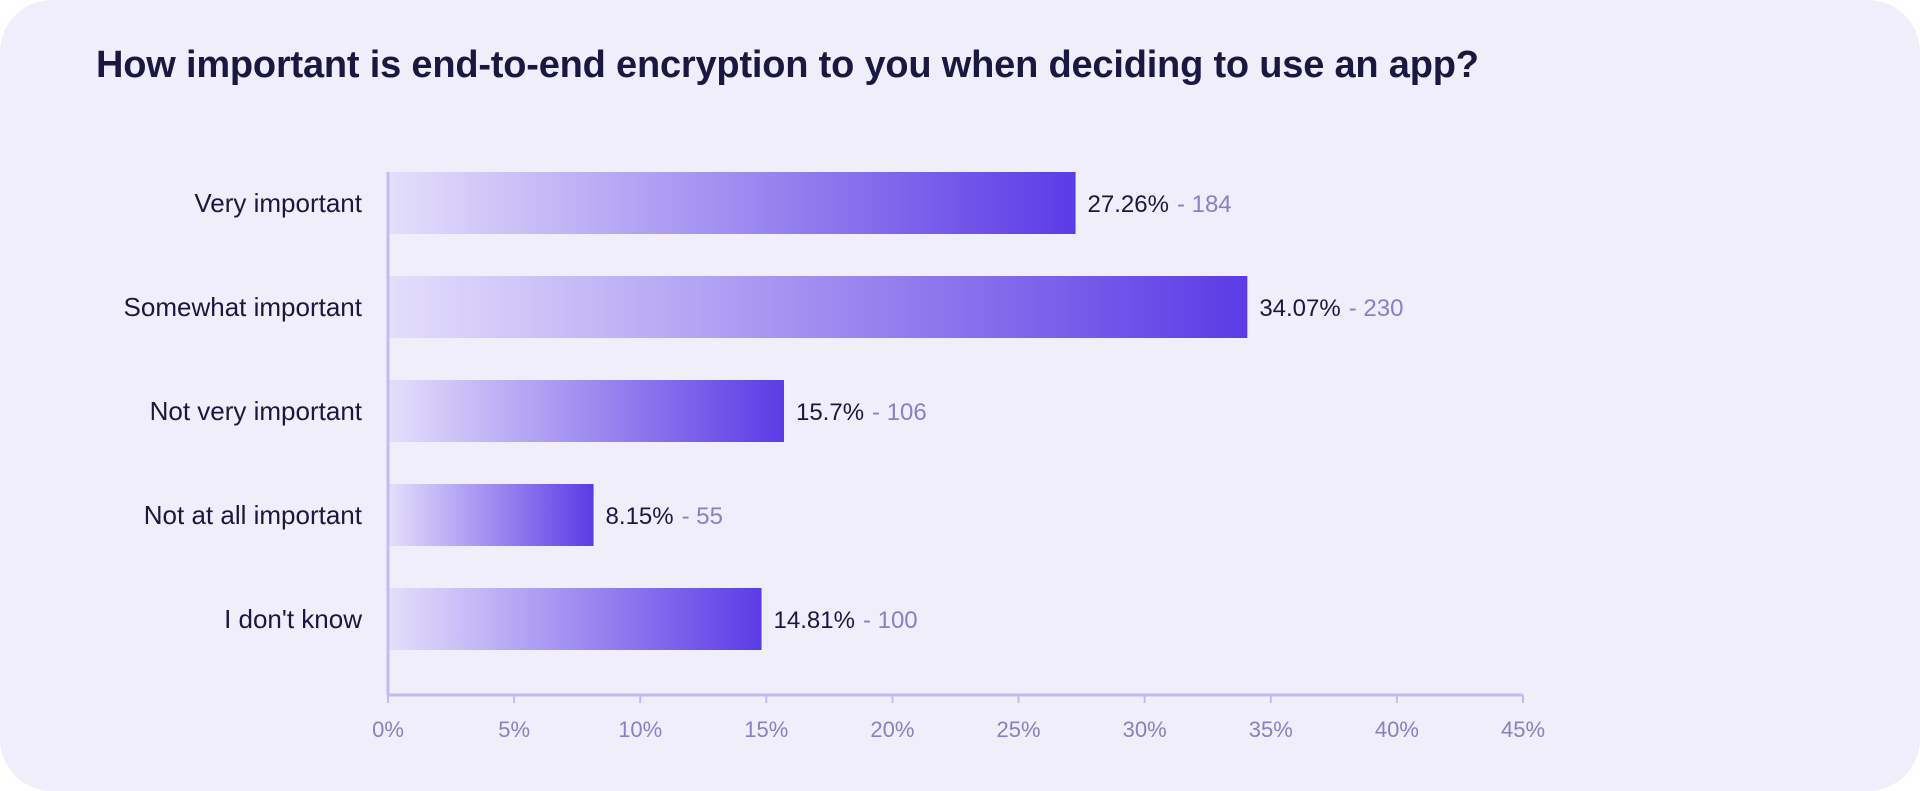  What do you see at coordinates (1523, 729) in the screenshot?
I see `x-tick-label: 45%` at bounding box center [1523, 729].